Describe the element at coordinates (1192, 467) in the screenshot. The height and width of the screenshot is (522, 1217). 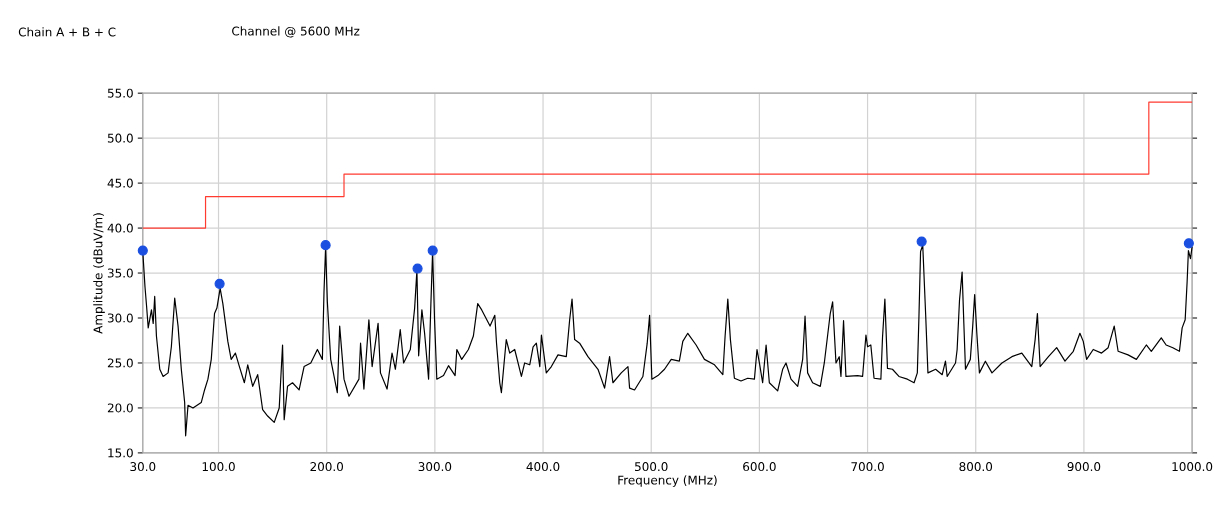
I see `x-tick-label: 1000.0` at that location.